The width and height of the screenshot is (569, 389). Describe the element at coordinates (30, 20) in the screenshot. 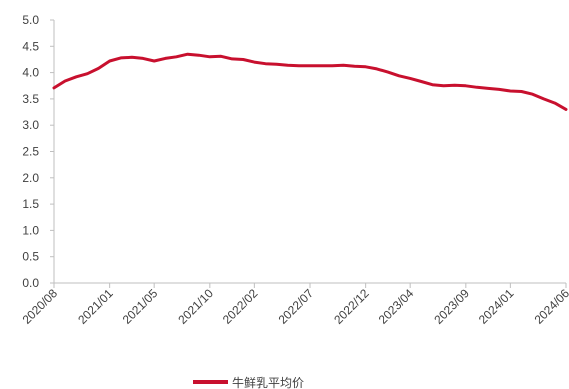

I see `y-tick-label: 5.0` at that location.